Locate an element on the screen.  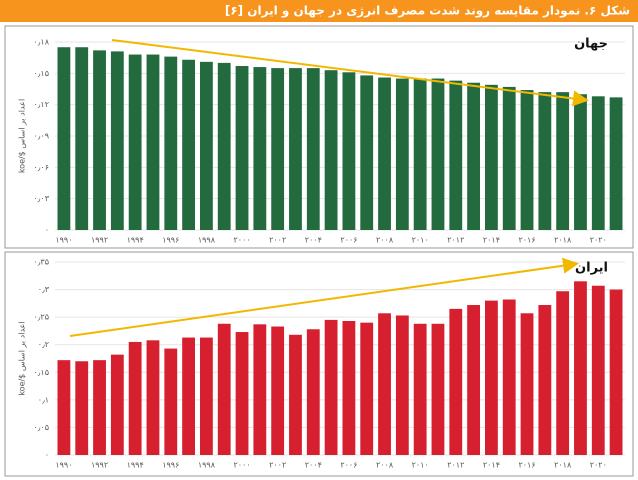
panel-label: ایران is located at coordinates (591, 268).